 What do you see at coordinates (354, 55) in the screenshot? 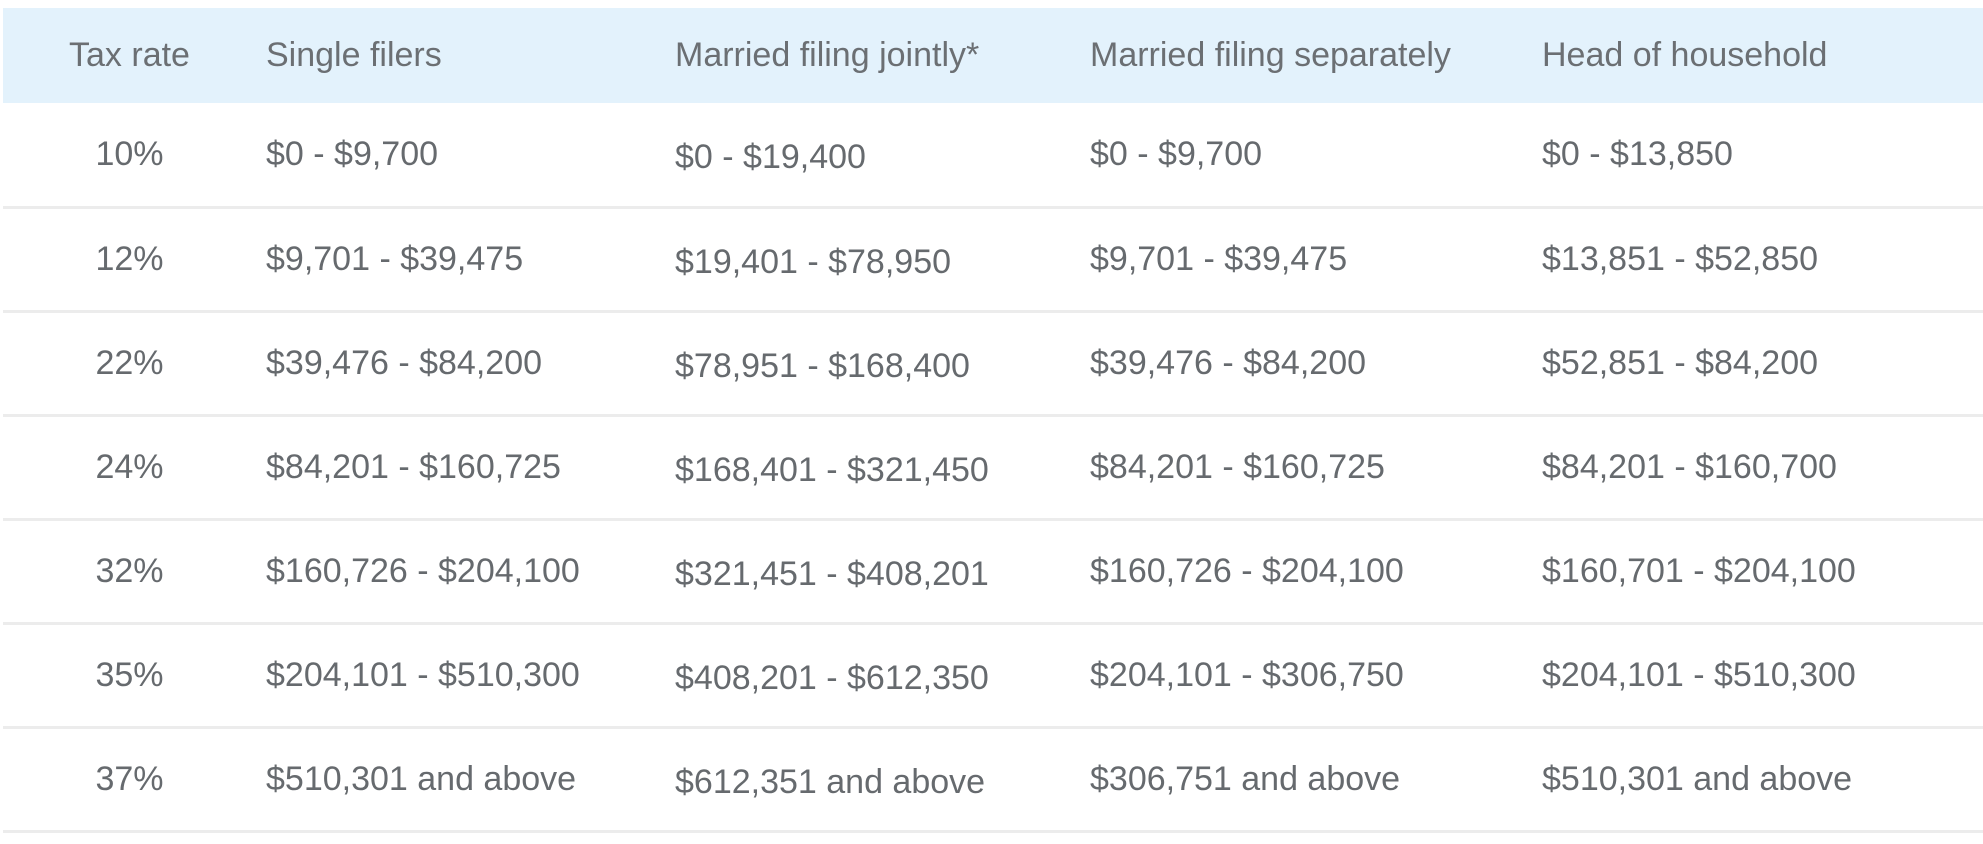
I see `header-single-filers: Single filers` at bounding box center [354, 55].